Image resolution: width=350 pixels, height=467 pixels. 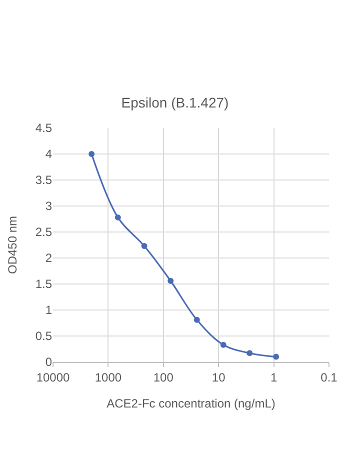 I want to click on x-tick-label: 1, so click(x=274, y=377).